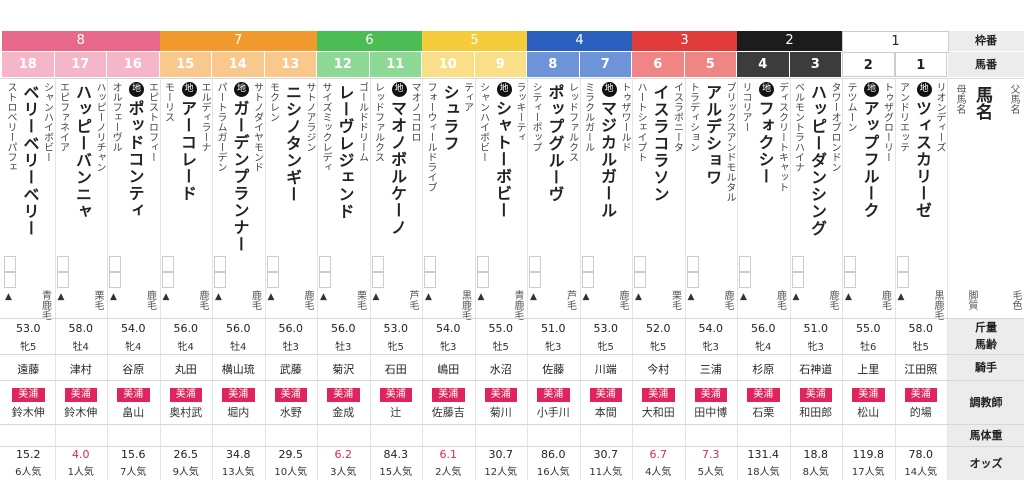  What do you see at coordinates (290, 369) in the screenshot?
I see `jockey-name: 武藤` at bounding box center [290, 369].